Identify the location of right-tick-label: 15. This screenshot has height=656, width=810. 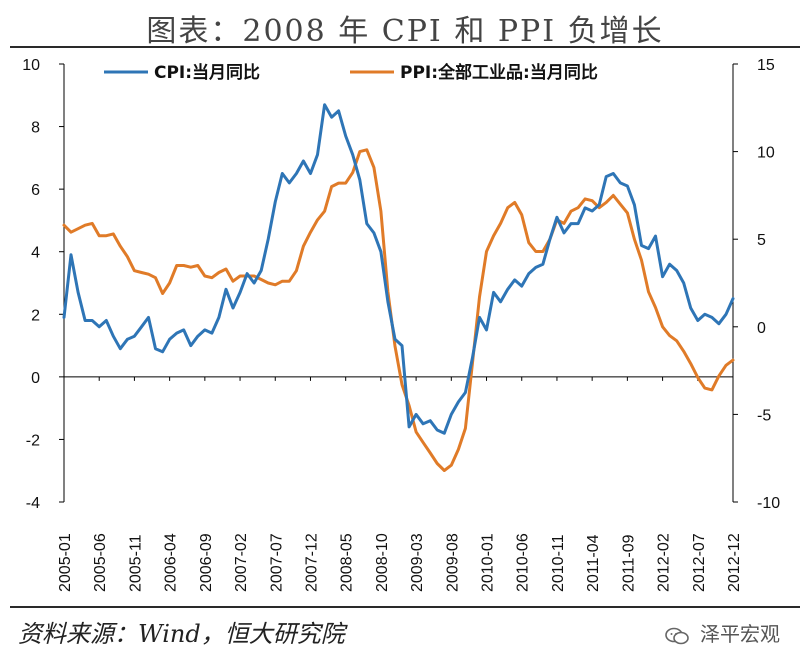
(766, 65).